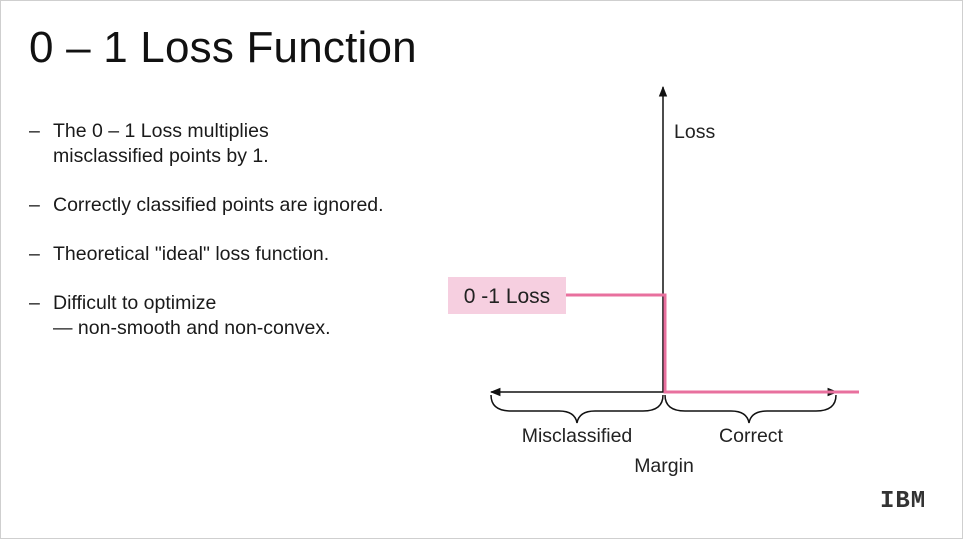  Describe the element at coordinates (908, 502) in the screenshot. I see `ibm-logo: IBM` at that location.